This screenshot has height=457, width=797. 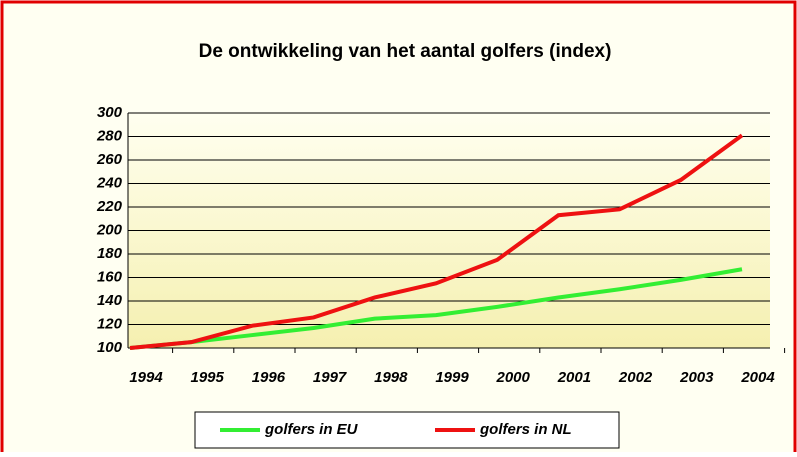 What do you see at coordinates (109, 135) in the screenshot?
I see `y-tick-label: 280` at bounding box center [109, 135].